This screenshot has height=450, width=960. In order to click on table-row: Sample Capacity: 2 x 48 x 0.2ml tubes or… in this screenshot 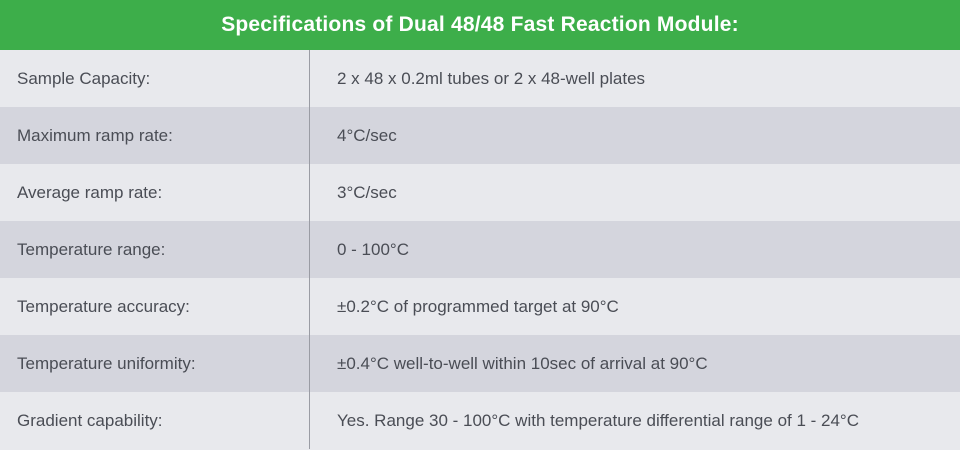, I will do `click(480, 78)`.